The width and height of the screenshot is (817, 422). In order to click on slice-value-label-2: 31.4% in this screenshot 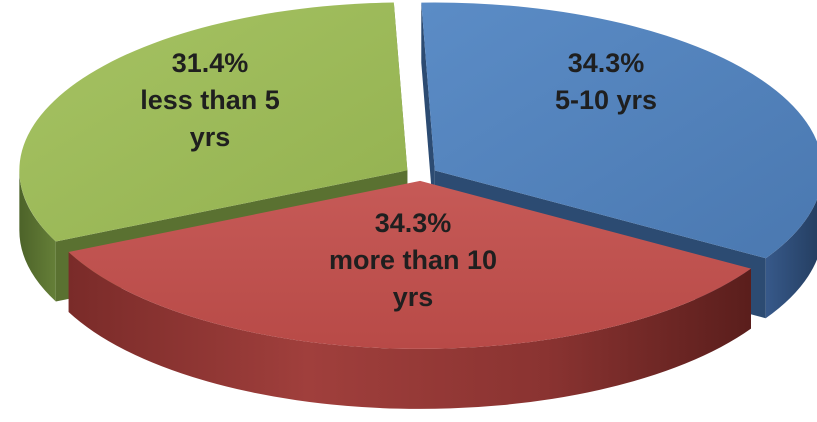, I will do `click(210, 63)`.